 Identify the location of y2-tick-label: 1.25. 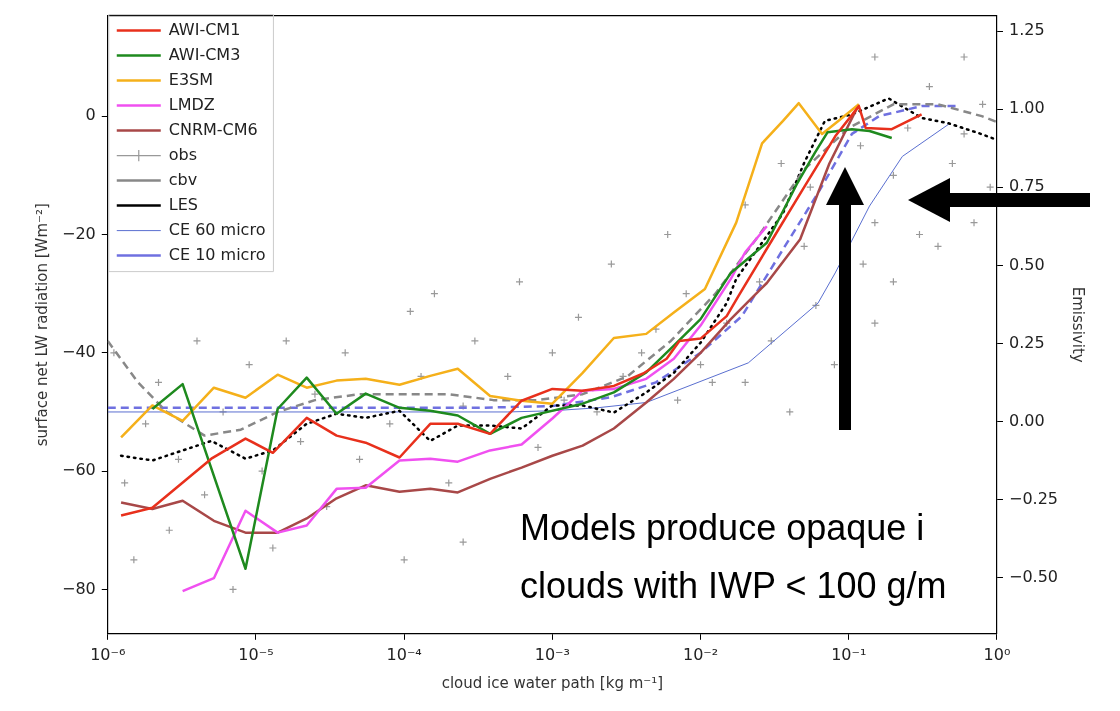
(1026, 30).